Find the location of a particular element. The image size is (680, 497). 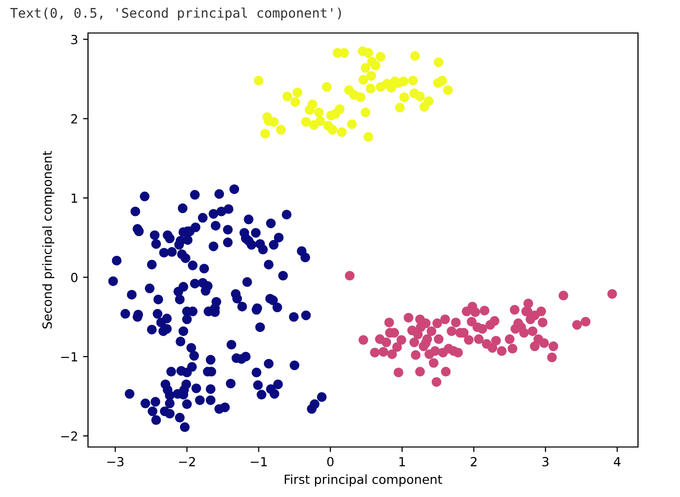

x-axis-title: First principal component is located at coordinates (363, 480).